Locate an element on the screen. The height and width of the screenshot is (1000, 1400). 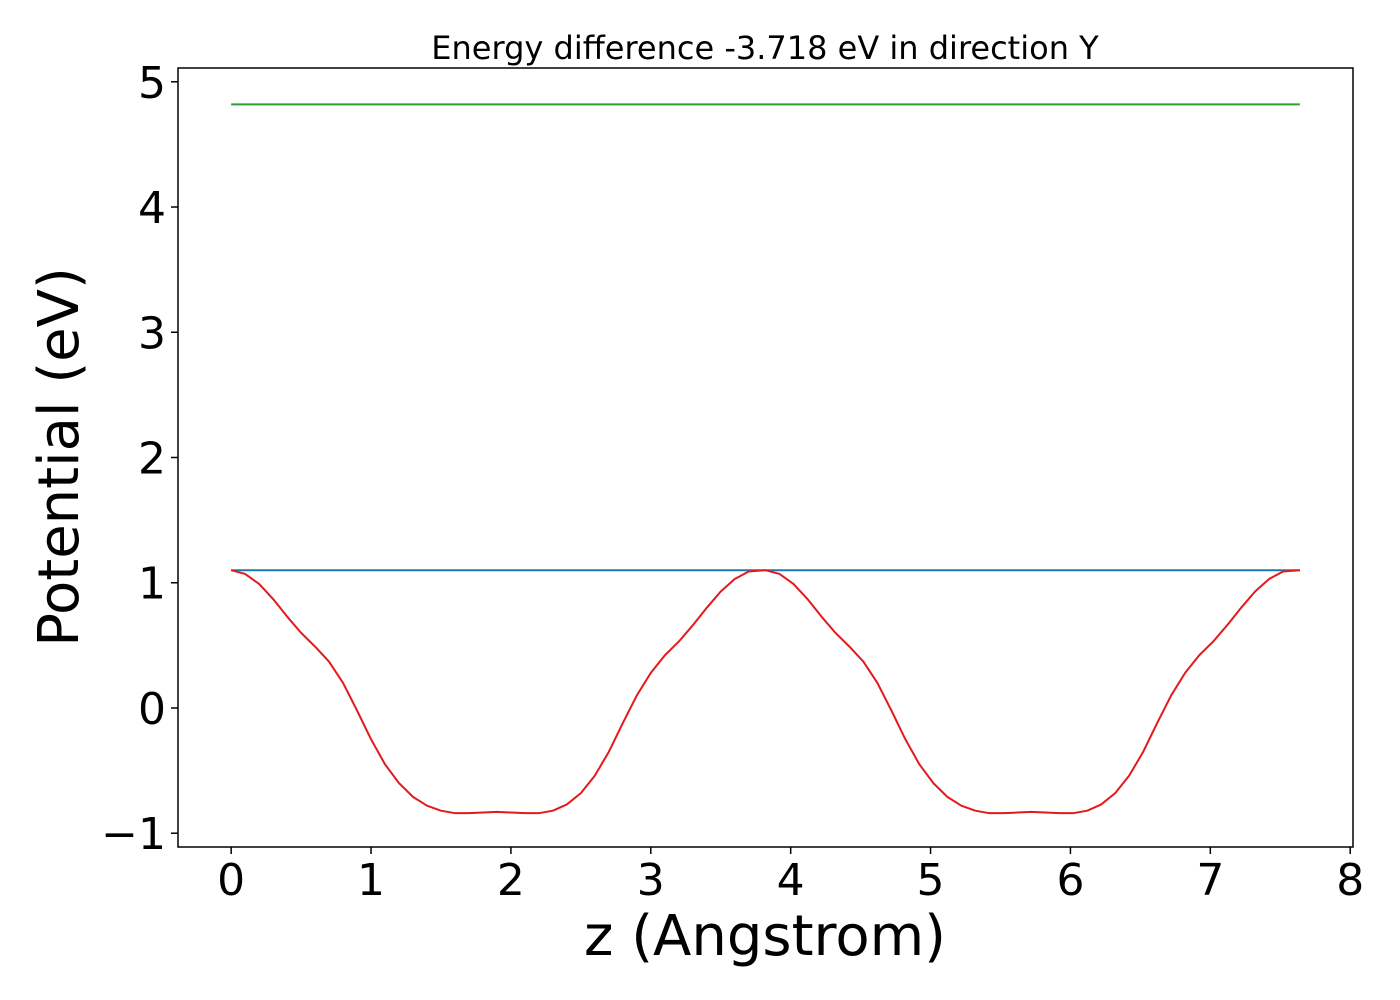
y-axis-label: Potential (eV) is located at coordinates (59, 457).